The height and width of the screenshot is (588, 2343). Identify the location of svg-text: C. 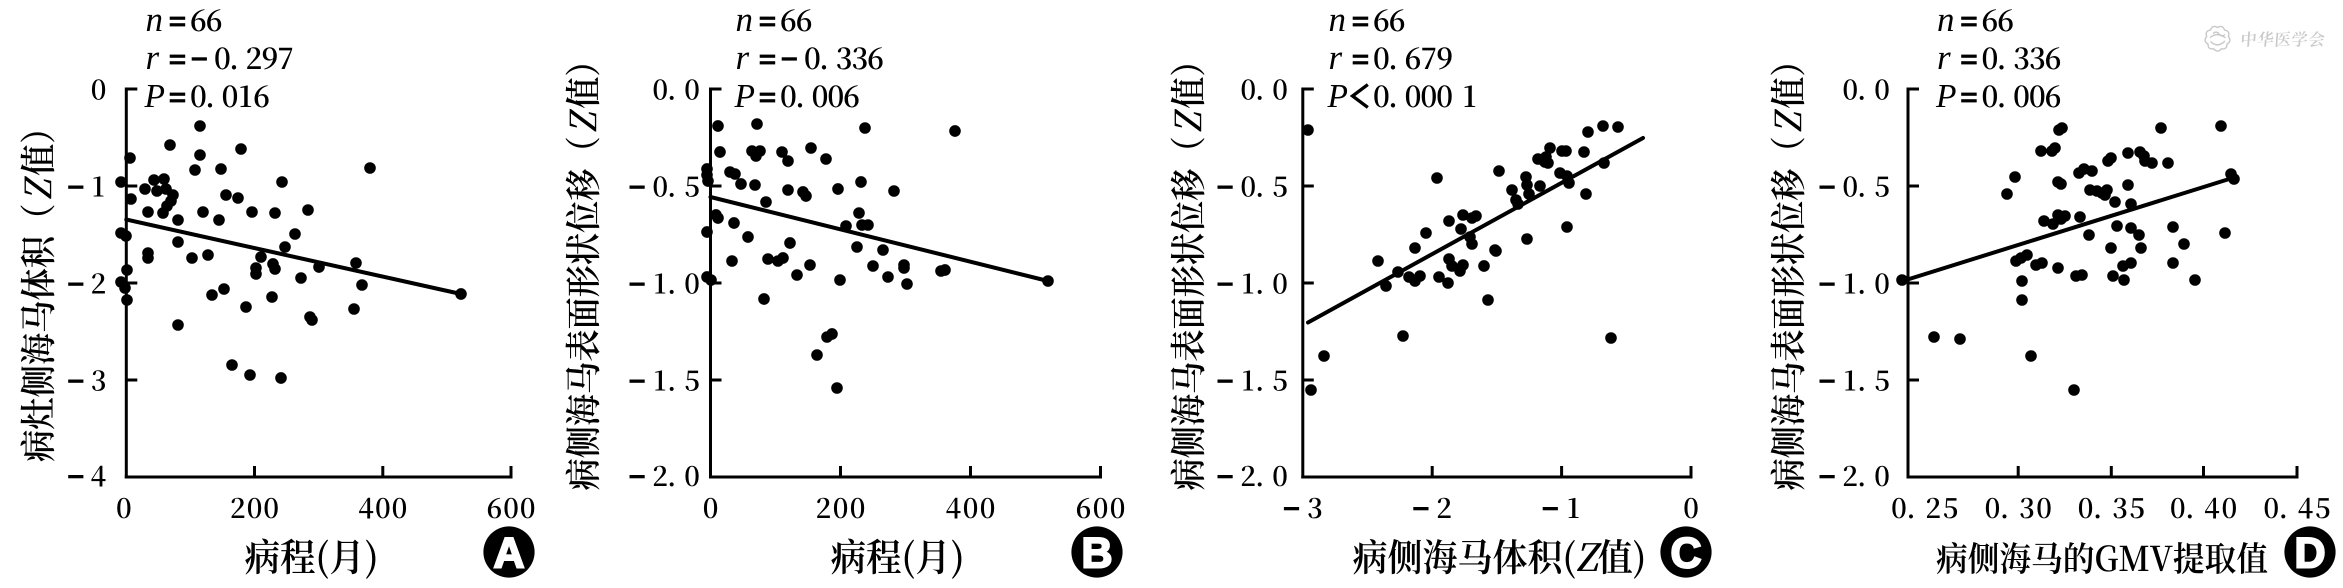
(1685, 554).